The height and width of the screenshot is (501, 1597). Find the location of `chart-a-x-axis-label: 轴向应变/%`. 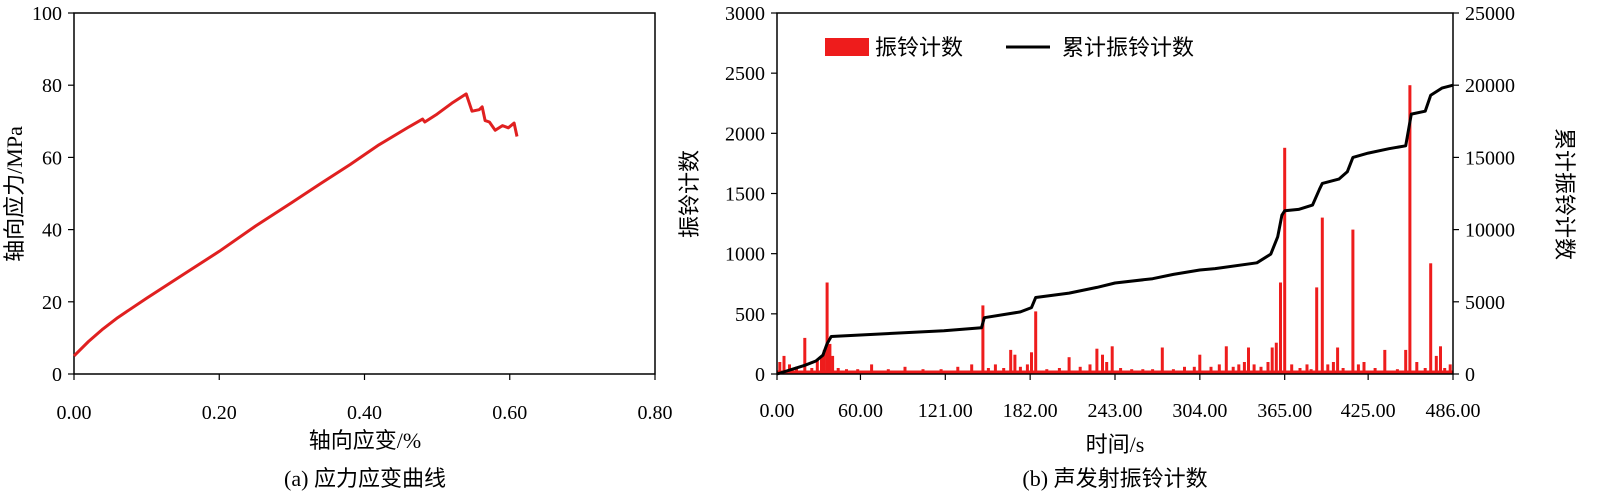

chart-a-x-axis-label: 轴向应变/% is located at coordinates (365, 440).